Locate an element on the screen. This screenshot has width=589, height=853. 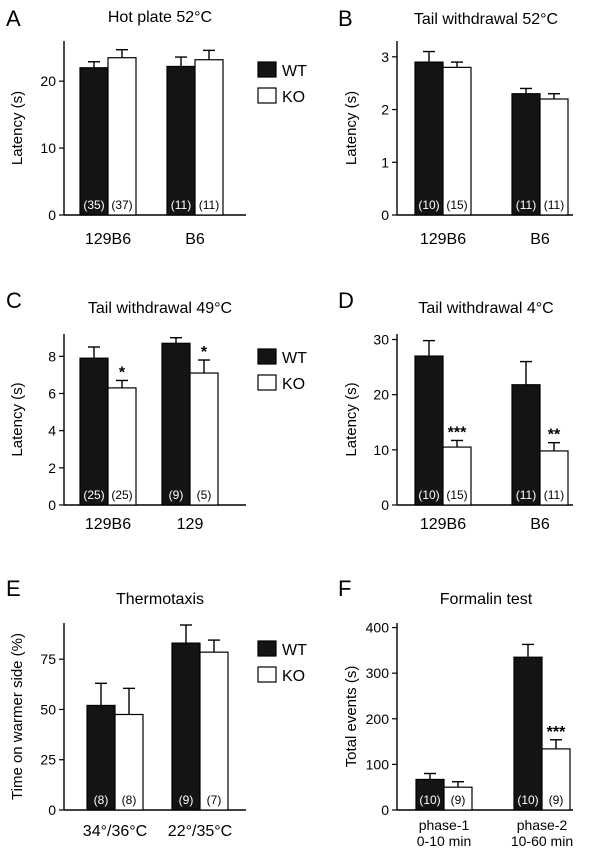
panel-letter: E is located at coordinates (13, 588).